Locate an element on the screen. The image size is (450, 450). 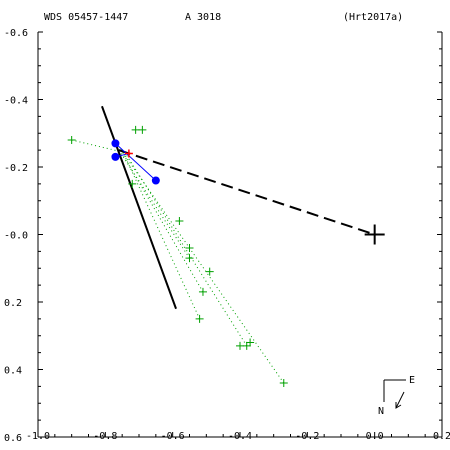
y-tick-label: -0.0 is located at coordinates (16, 236).